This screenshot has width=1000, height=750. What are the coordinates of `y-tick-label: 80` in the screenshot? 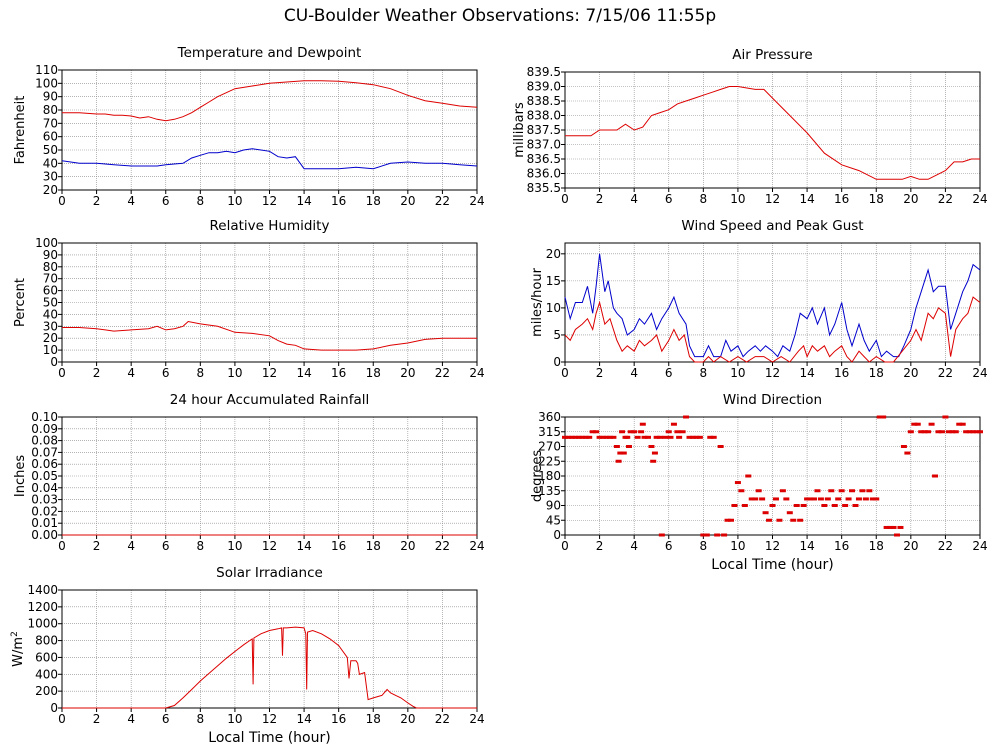 It's located at (50, 267).